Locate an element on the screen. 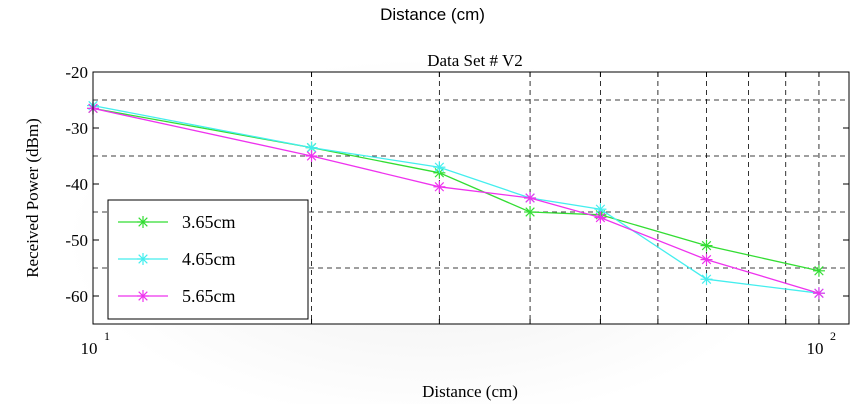 Image resolution: width=865 pixels, height=404 pixels. y-tick-label: -40 is located at coordinates (76, 184).